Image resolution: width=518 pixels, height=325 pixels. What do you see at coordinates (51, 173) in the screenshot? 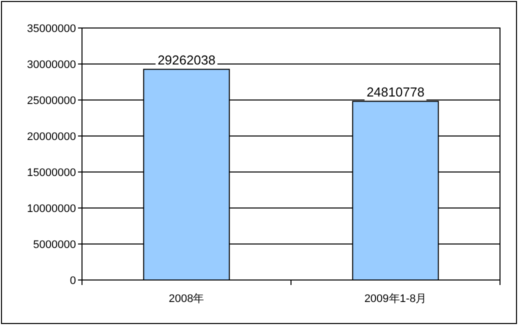
I see `y-tick-label: 15000000` at bounding box center [51, 173].